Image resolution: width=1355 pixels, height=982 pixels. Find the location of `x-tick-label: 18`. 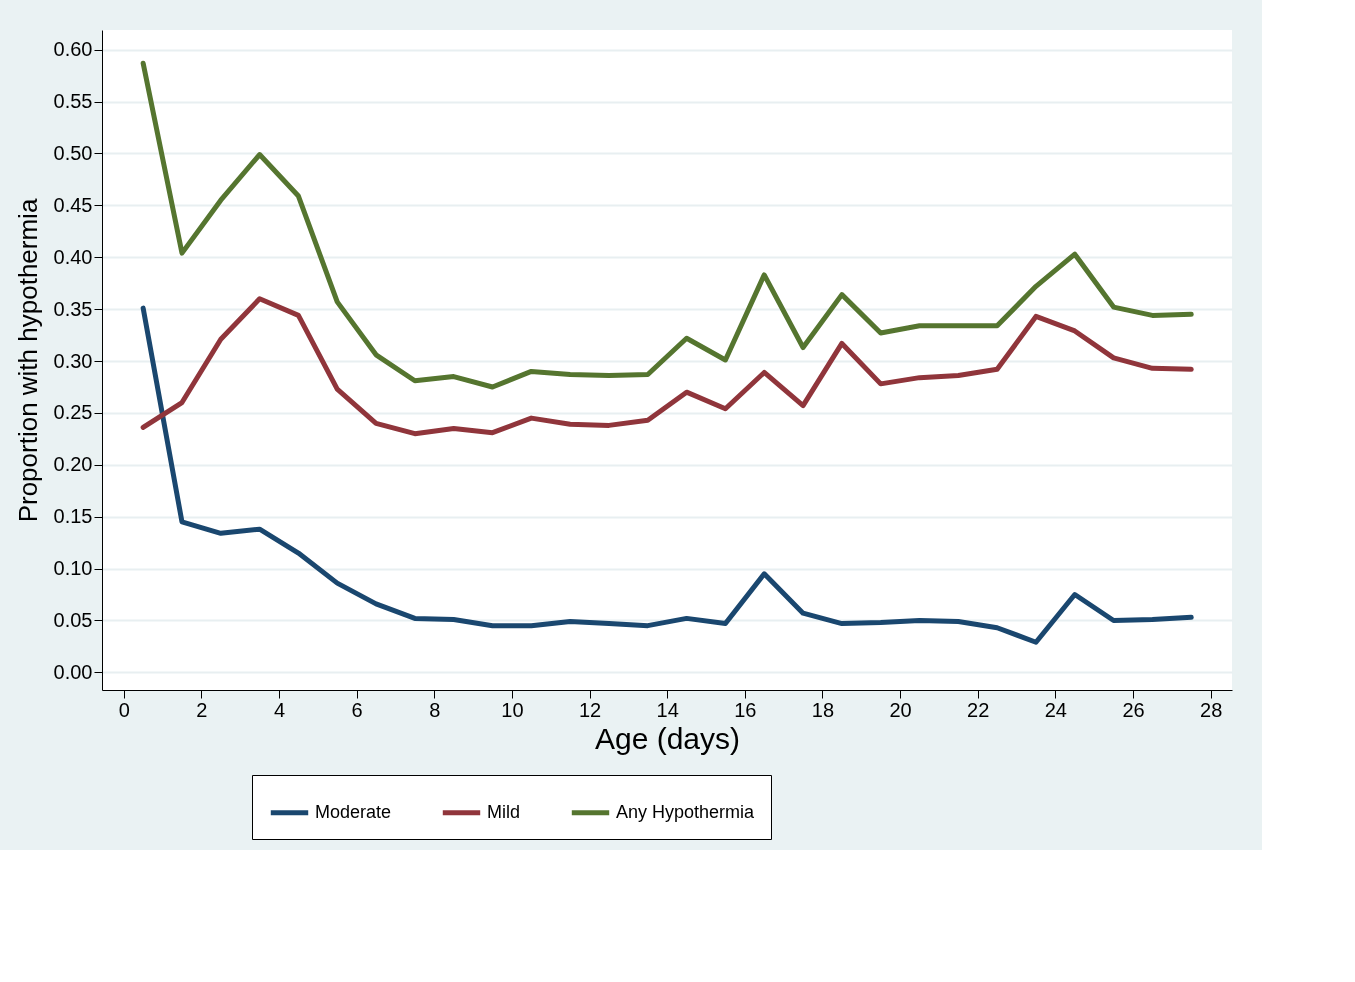

x-tick-label: 18 is located at coordinates (823, 709).